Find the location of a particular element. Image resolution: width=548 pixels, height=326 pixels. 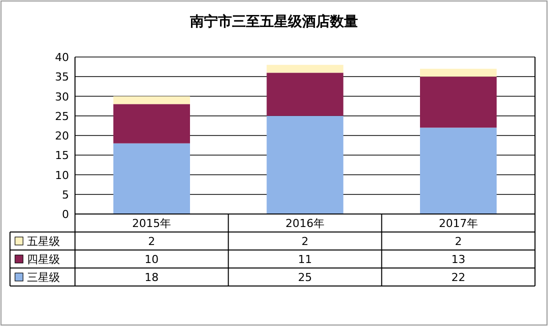

y-tick-label: 40 is located at coordinates (62, 57).